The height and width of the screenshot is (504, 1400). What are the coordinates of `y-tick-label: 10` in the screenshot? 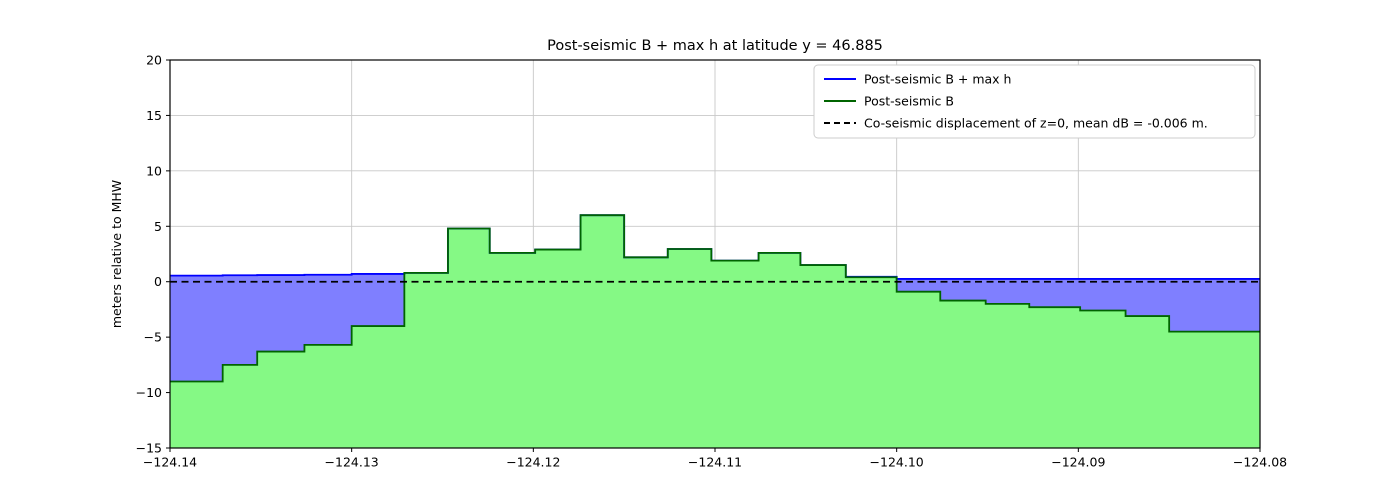 It's located at (154, 170).